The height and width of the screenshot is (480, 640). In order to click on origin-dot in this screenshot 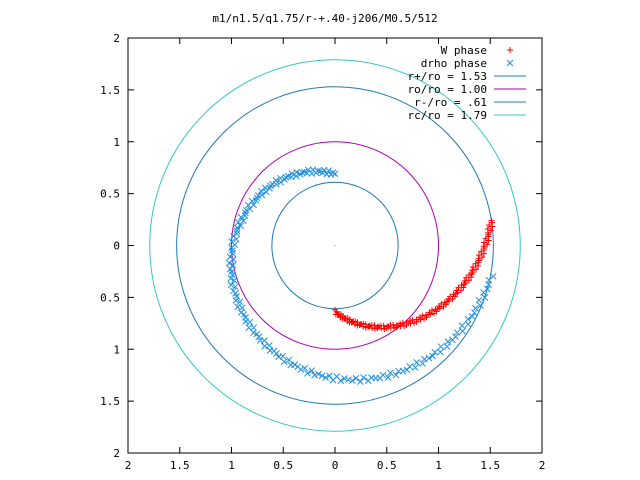, I will do `click(335, 245)`.